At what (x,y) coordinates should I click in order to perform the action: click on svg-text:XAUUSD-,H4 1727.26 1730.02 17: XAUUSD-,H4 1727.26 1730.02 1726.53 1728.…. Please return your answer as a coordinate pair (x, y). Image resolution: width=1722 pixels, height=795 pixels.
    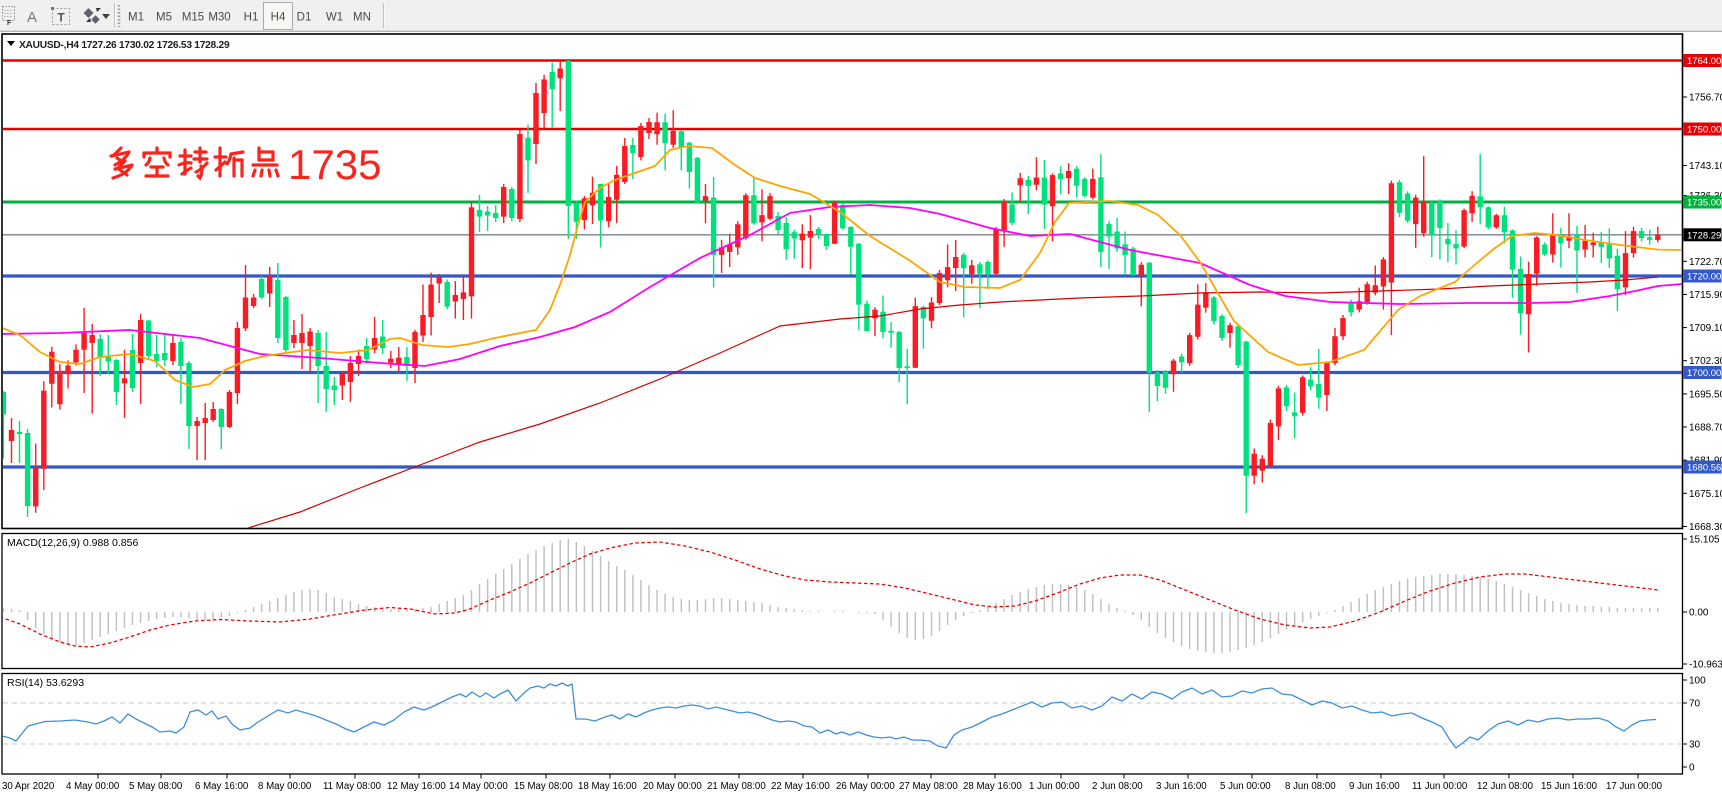
    Looking at the image, I should click on (124, 45).